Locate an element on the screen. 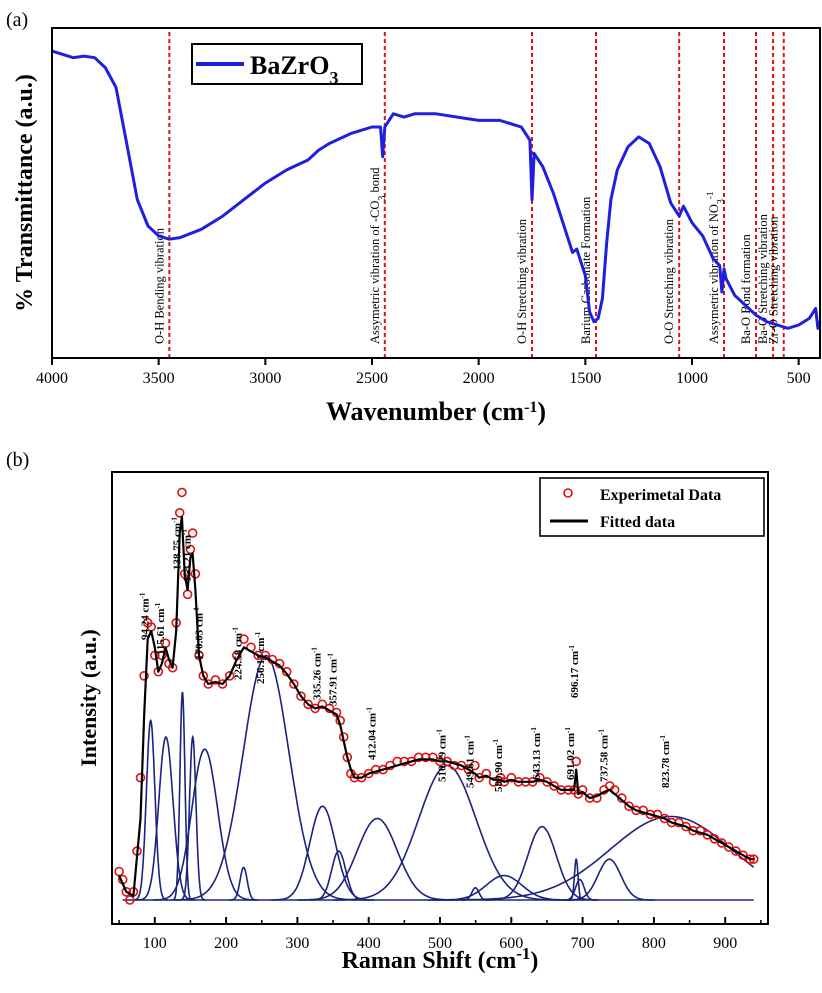  peak-label-6: 224.58 cm-1 is located at coordinates (238, 653).